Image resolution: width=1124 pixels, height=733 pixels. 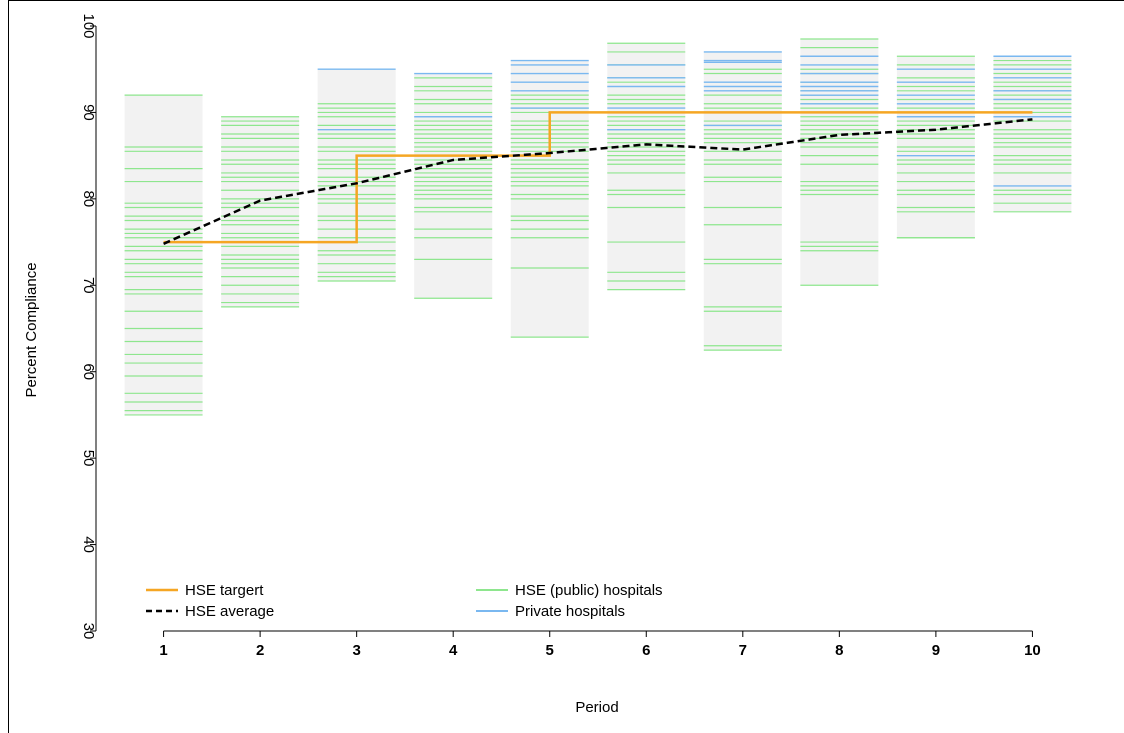 I want to click on x-tick-label-6: 6, so click(x=646, y=650).